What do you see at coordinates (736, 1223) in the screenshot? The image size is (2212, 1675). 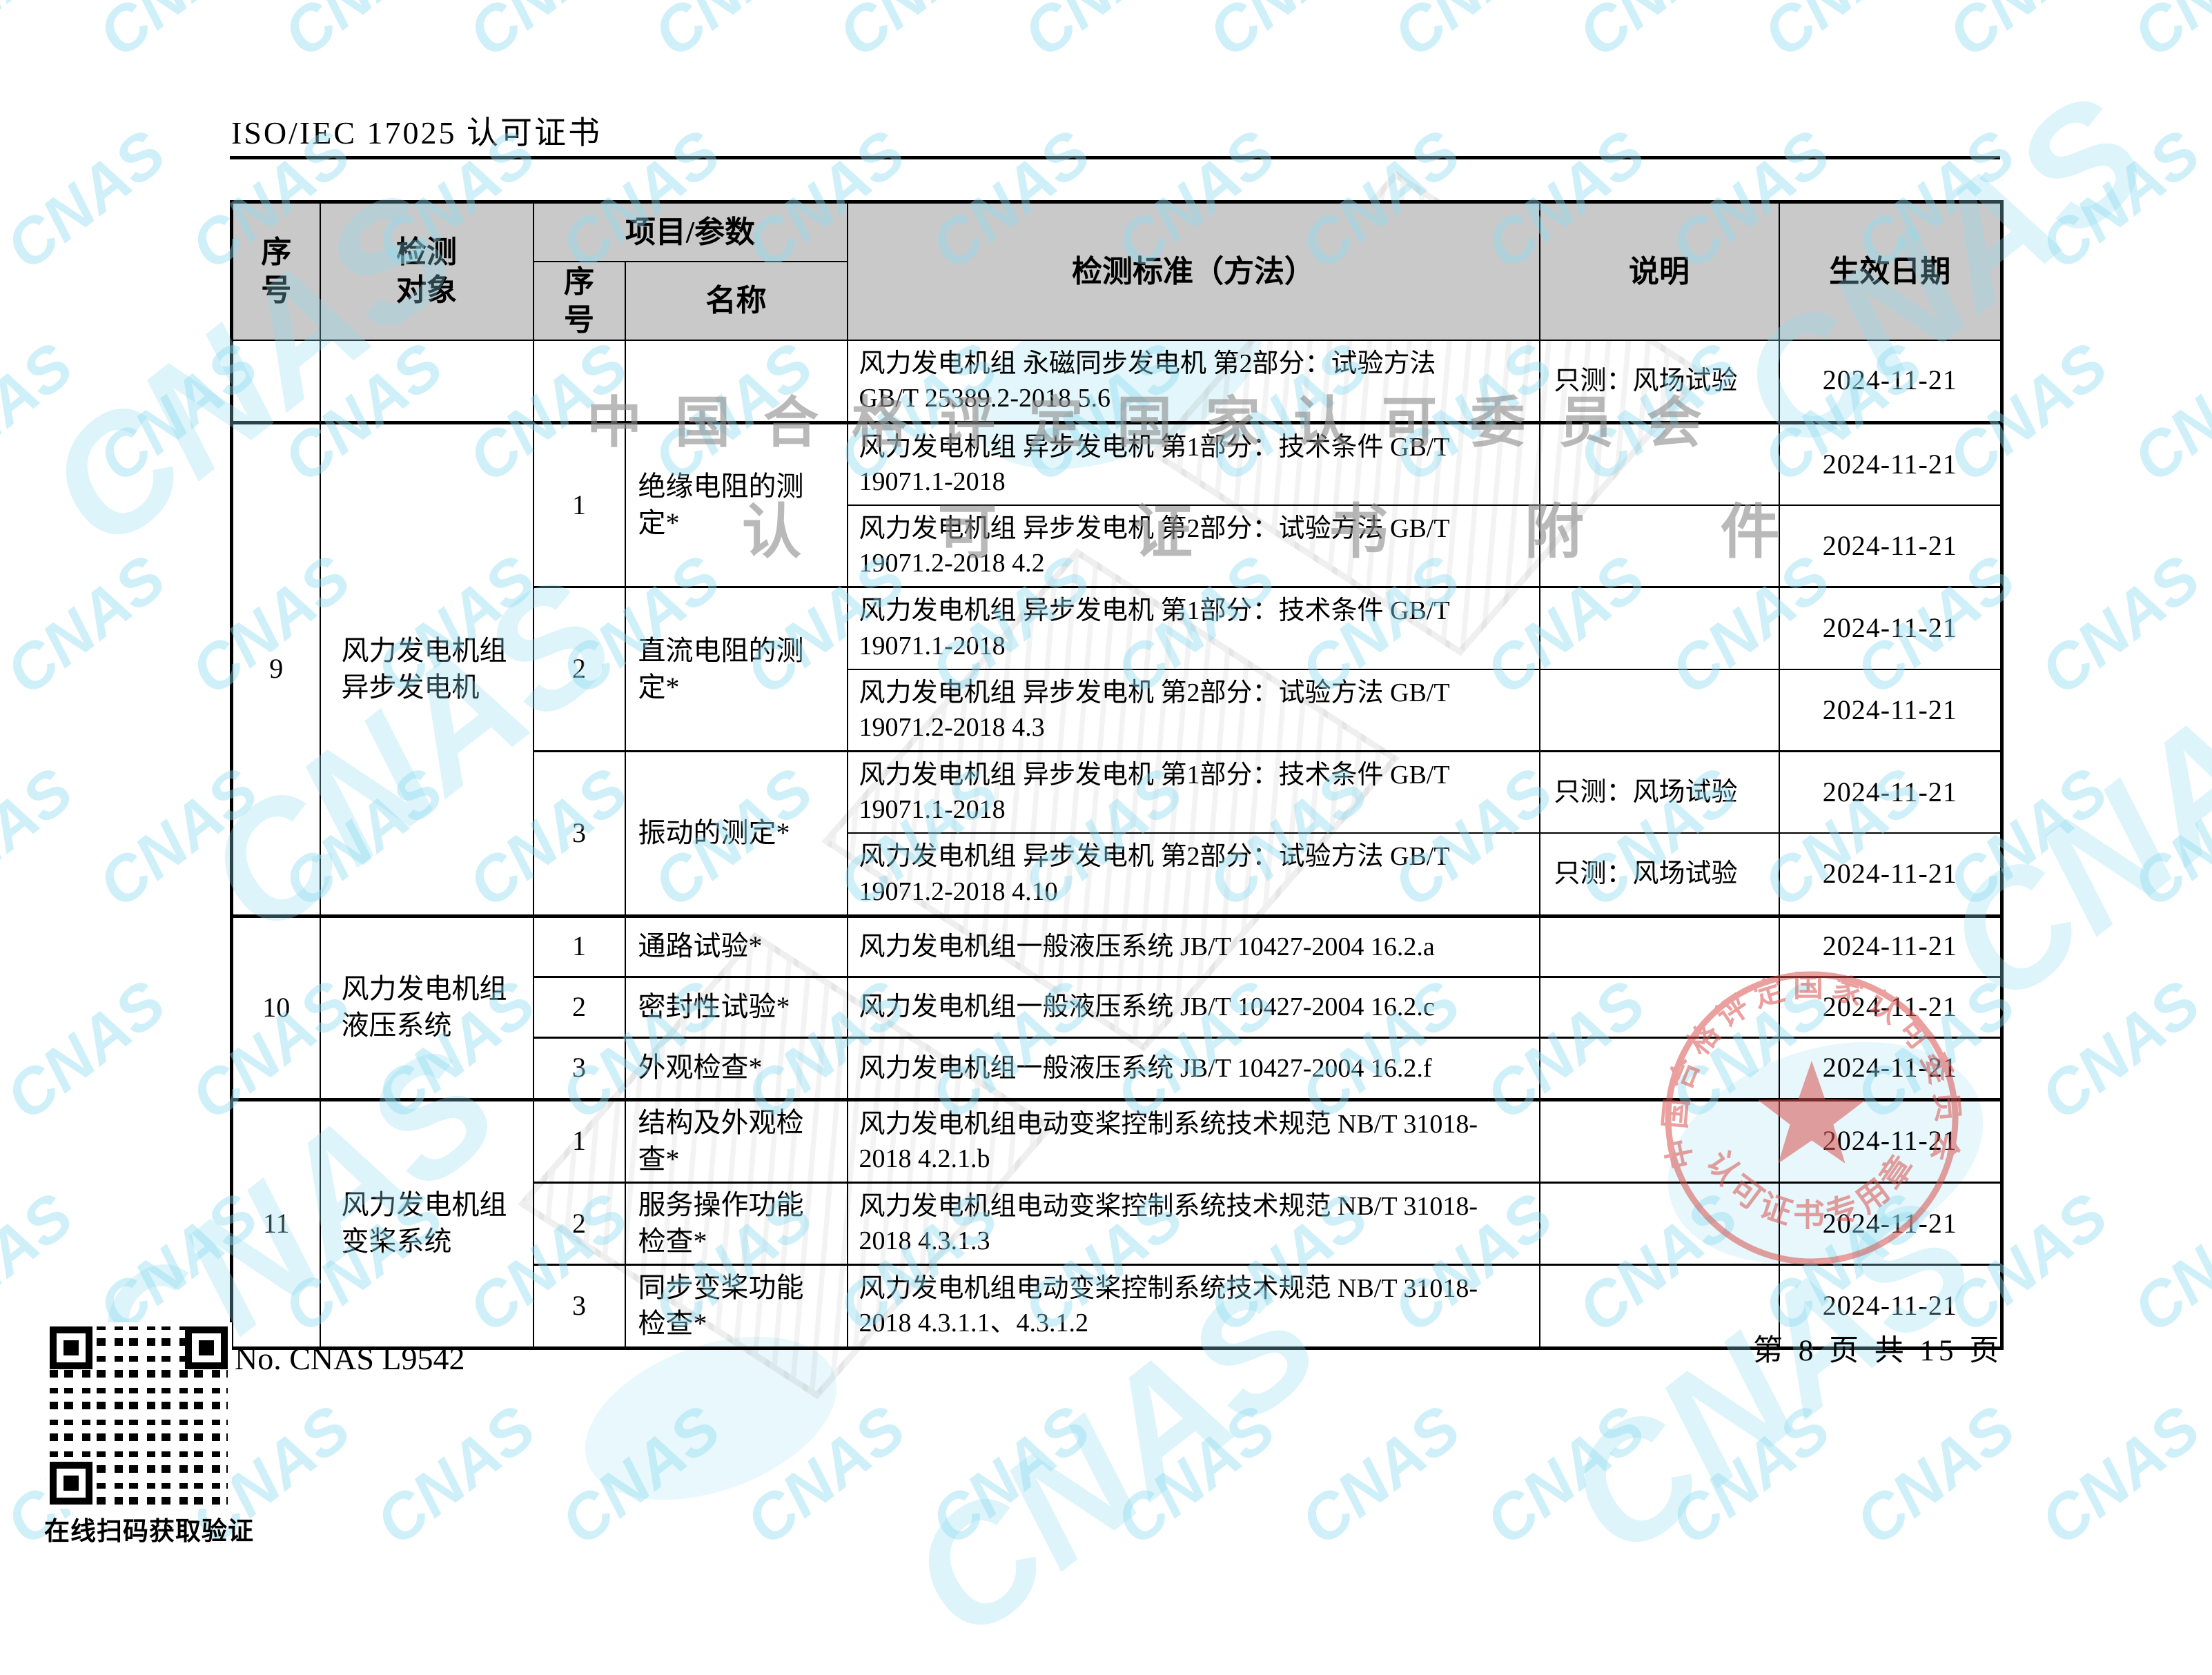 I see `cell-item-name: 服务操作功能 检查*` at bounding box center [736, 1223].